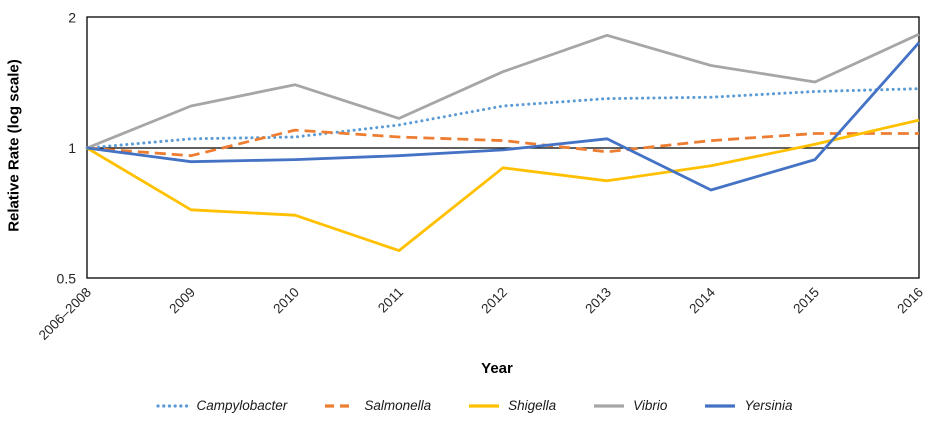 The height and width of the screenshot is (434, 948). What do you see at coordinates (910, 301) in the screenshot?
I see `x-tick-label: 2016` at bounding box center [910, 301].